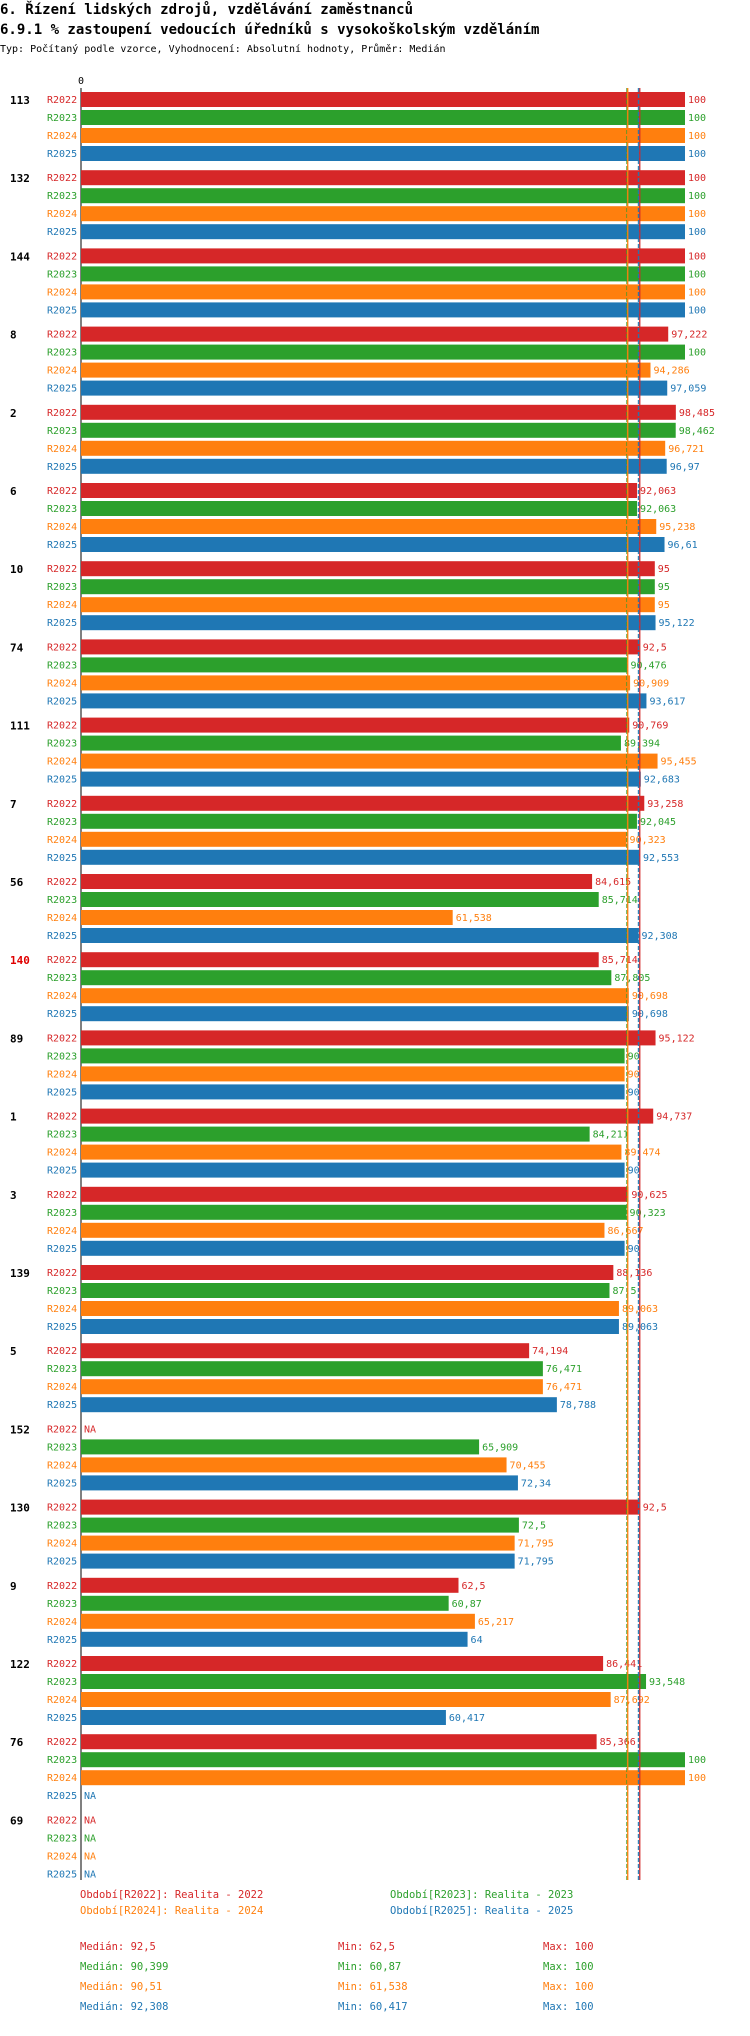  Describe the element at coordinates (568, 1967) in the screenshot. I see `stat-max-r2023: Max: 100` at that location.